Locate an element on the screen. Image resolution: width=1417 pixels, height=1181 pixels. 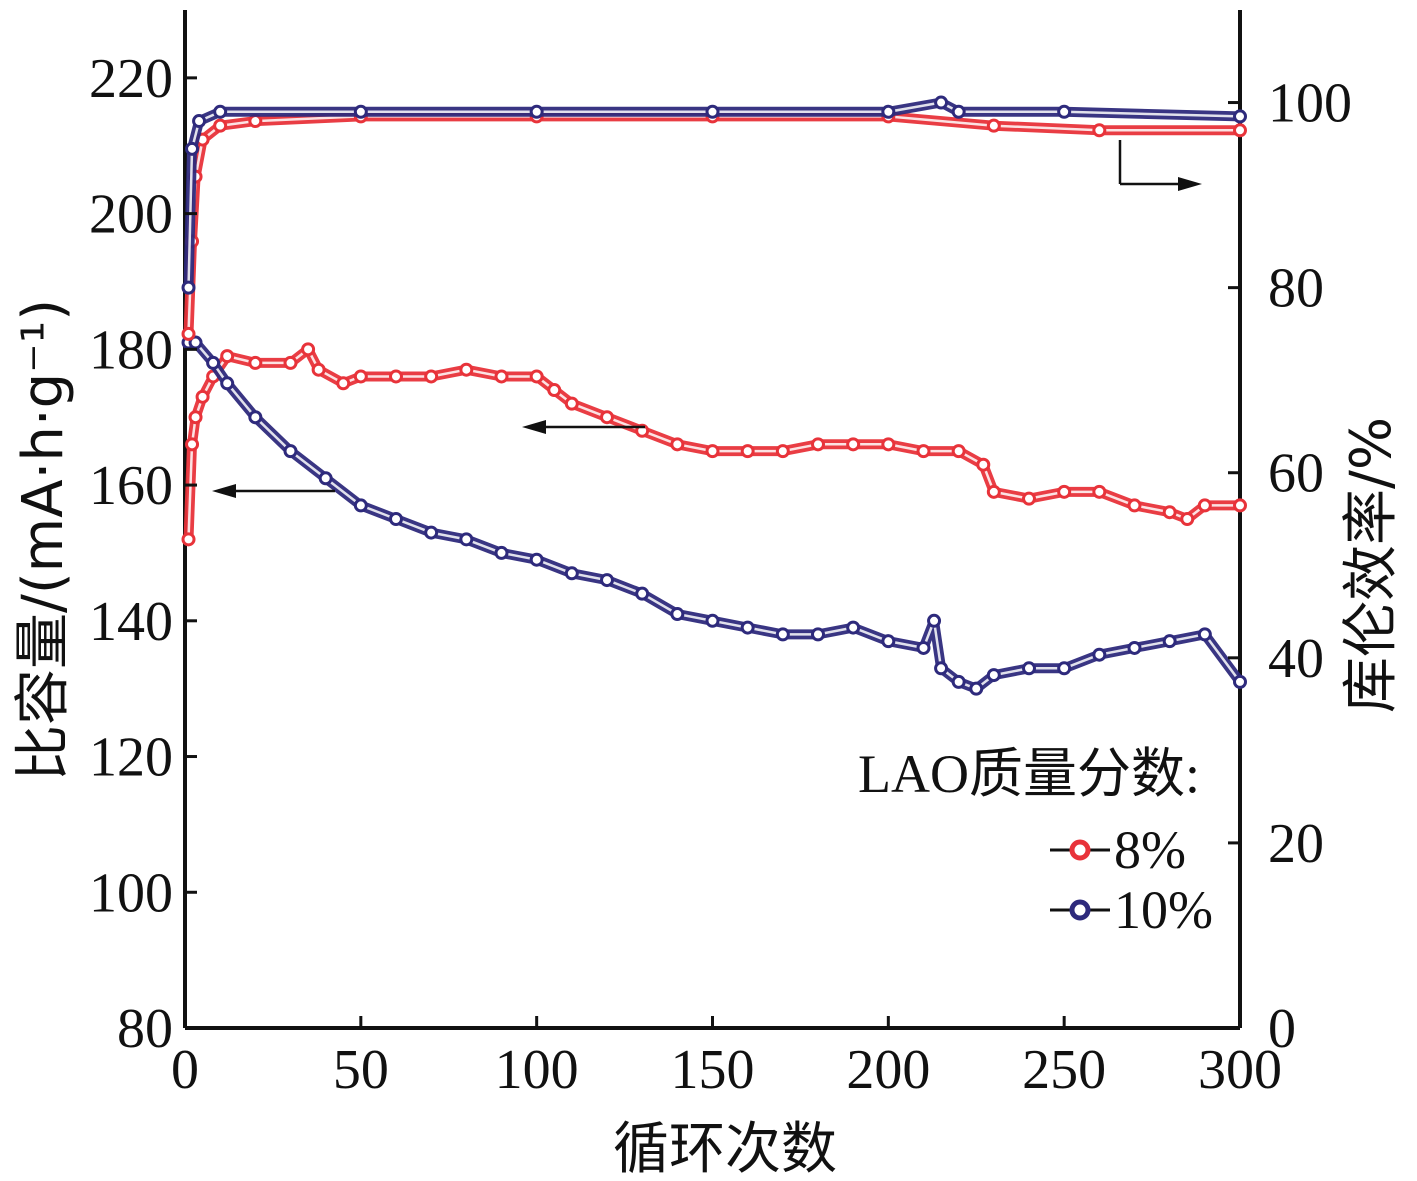
right-y-axis-title: 库伦效率/% is located at coordinates (1371, 565).